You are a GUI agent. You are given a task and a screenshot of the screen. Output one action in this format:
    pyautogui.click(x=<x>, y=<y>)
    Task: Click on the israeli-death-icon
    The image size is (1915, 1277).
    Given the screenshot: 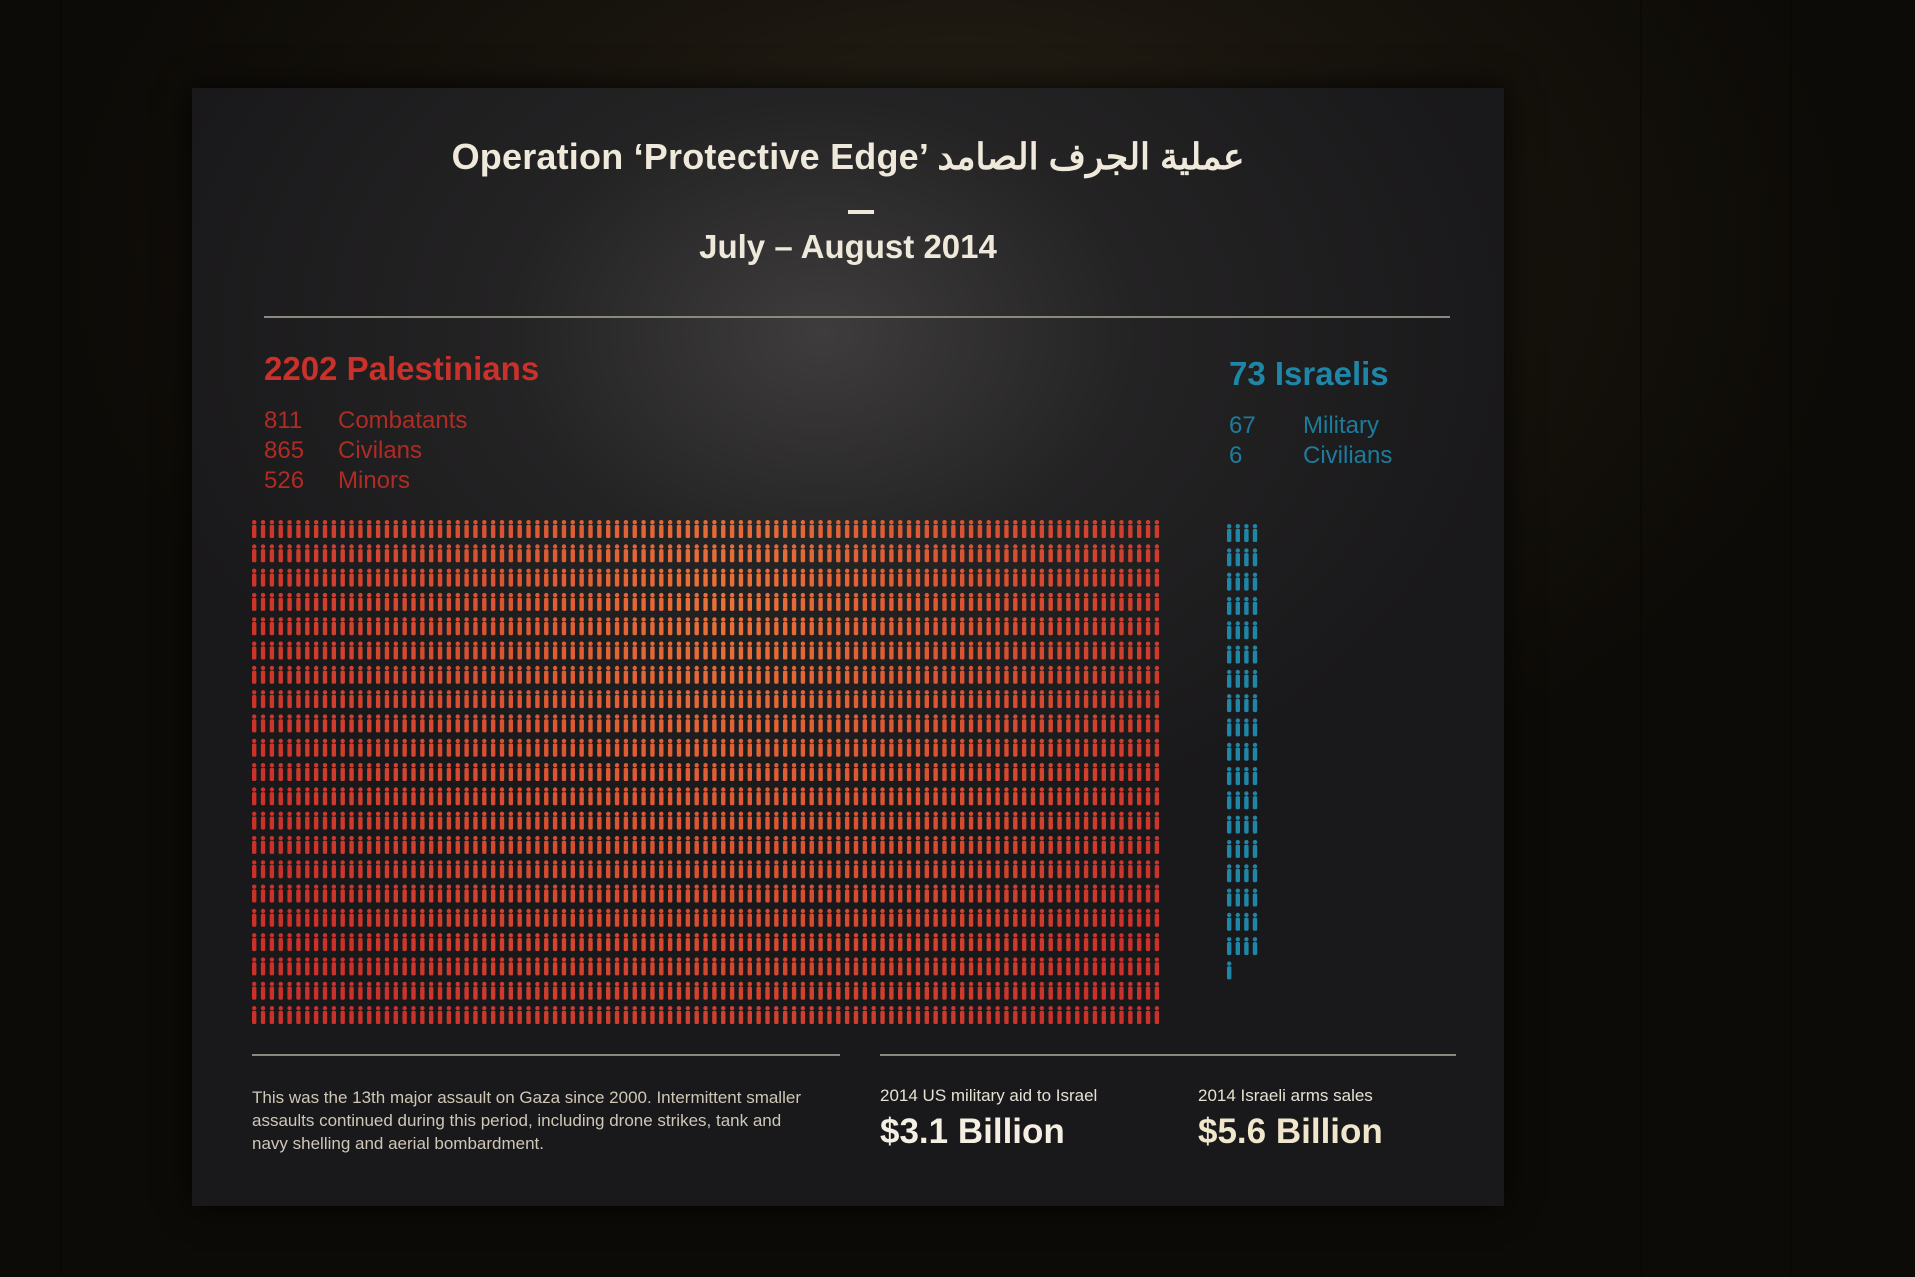 What is the action you would take?
    pyautogui.click(x=1237, y=946)
    